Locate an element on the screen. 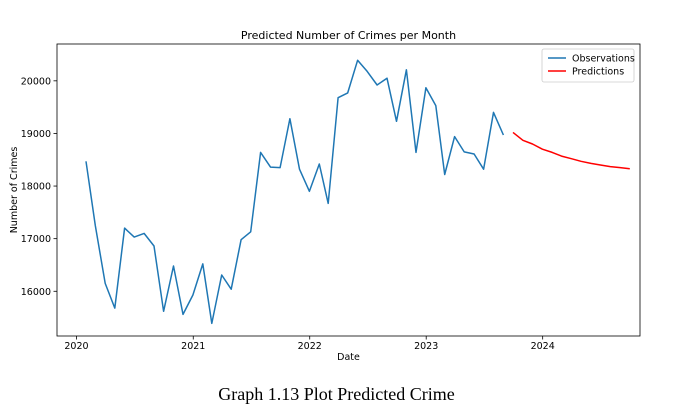 Image resolution: width=673 pixels, height=410 pixels. x-tick-label: 2023 is located at coordinates (426, 346).